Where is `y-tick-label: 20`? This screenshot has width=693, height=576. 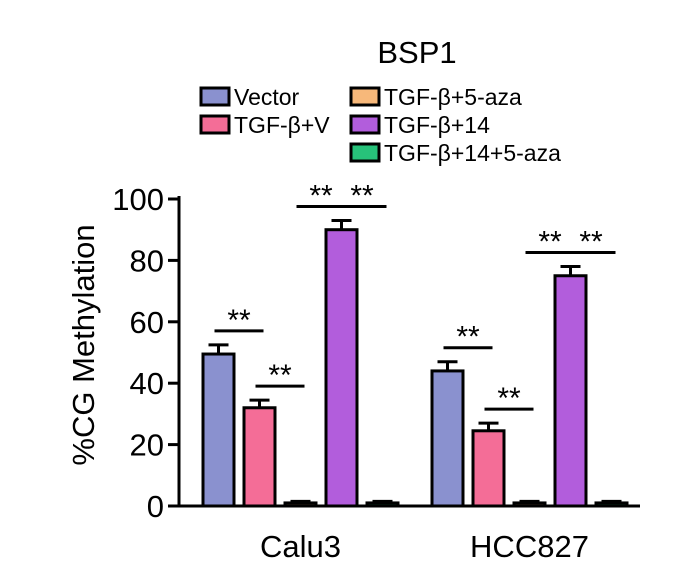
y-tick-label: 20 is located at coordinates (147, 445).